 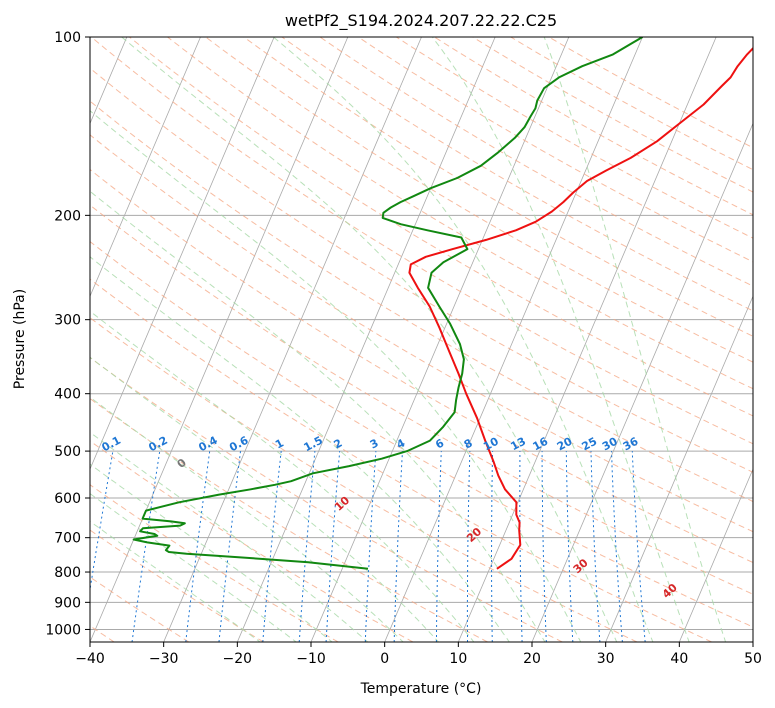 I want to click on x-axis-ticks: −40 −30 −20 −10 0 10 20 30 40 50, so click(x=418, y=654).